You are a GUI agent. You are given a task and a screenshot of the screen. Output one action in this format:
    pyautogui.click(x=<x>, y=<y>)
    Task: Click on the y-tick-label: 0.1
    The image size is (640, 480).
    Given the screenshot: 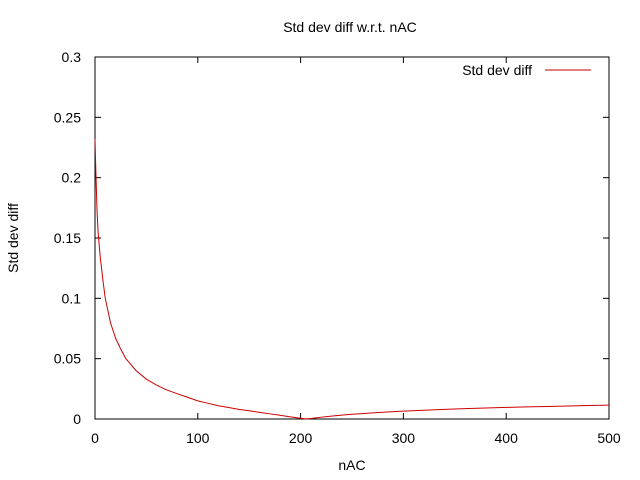 What is the action you would take?
    pyautogui.click(x=72, y=298)
    